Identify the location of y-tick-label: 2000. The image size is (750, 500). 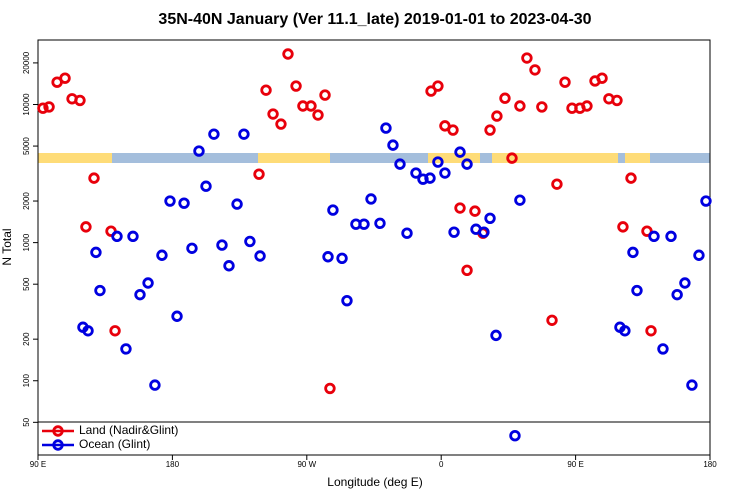
(26, 201).